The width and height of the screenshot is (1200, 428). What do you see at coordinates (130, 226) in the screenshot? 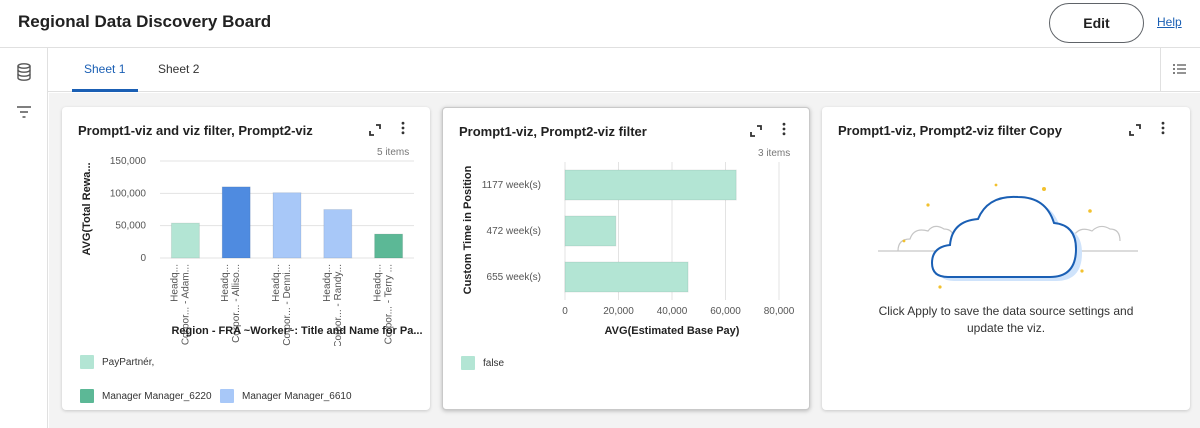
I see `y-tick-label: 50,000` at bounding box center [130, 226].